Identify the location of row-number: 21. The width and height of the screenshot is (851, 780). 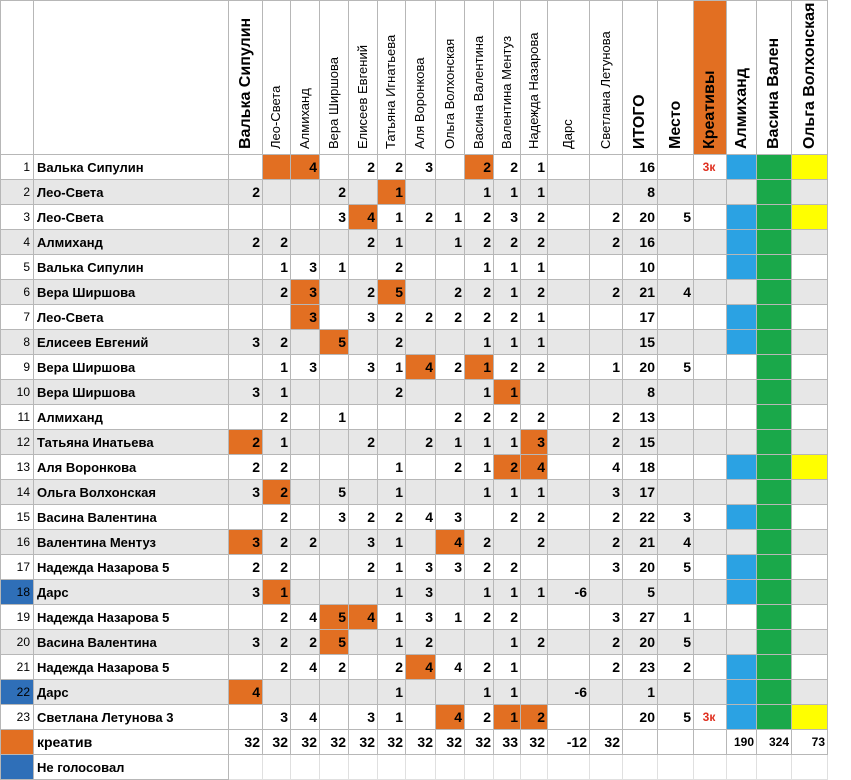
(17, 667).